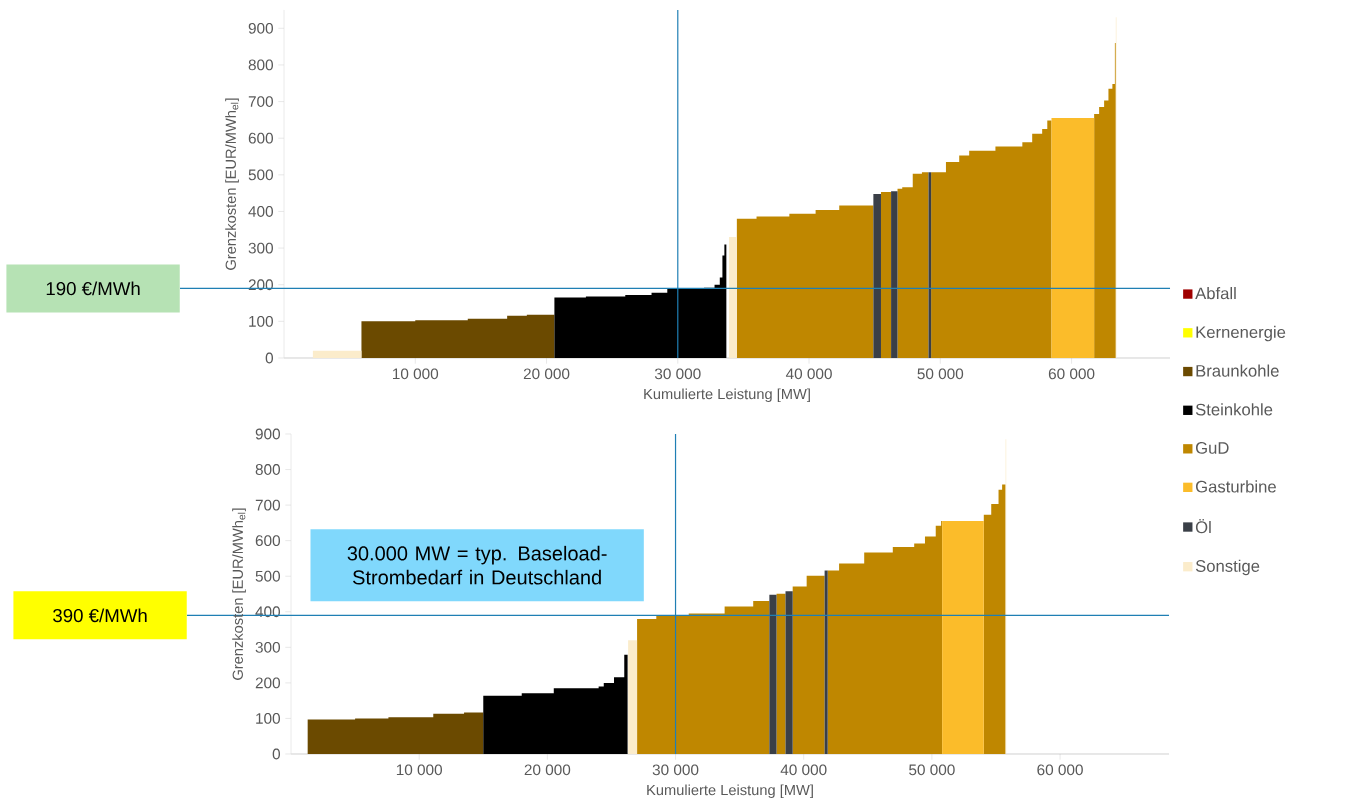  Describe the element at coordinates (1237, 370) in the screenshot. I see `legend-label: Braunkohle` at that location.